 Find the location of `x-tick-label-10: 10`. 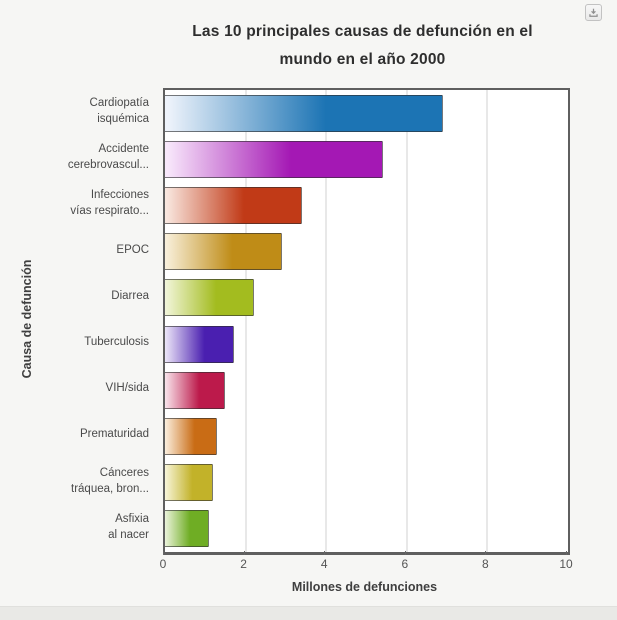

x-tick-label-10: 10 is located at coordinates (566, 564).